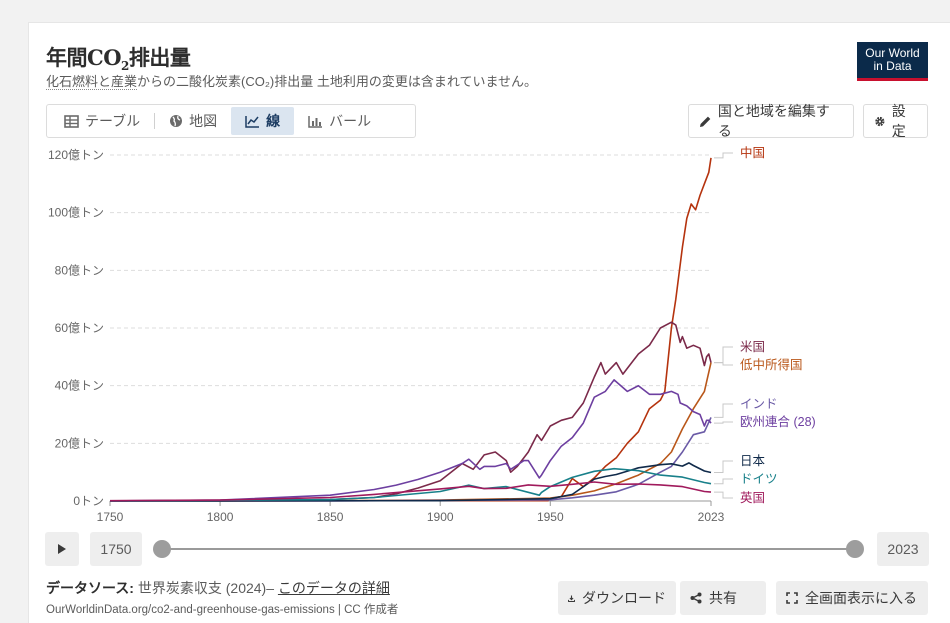  What do you see at coordinates (508, 549) in the screenshot?
I see `timeline-track` at bounding box center [508, 549].